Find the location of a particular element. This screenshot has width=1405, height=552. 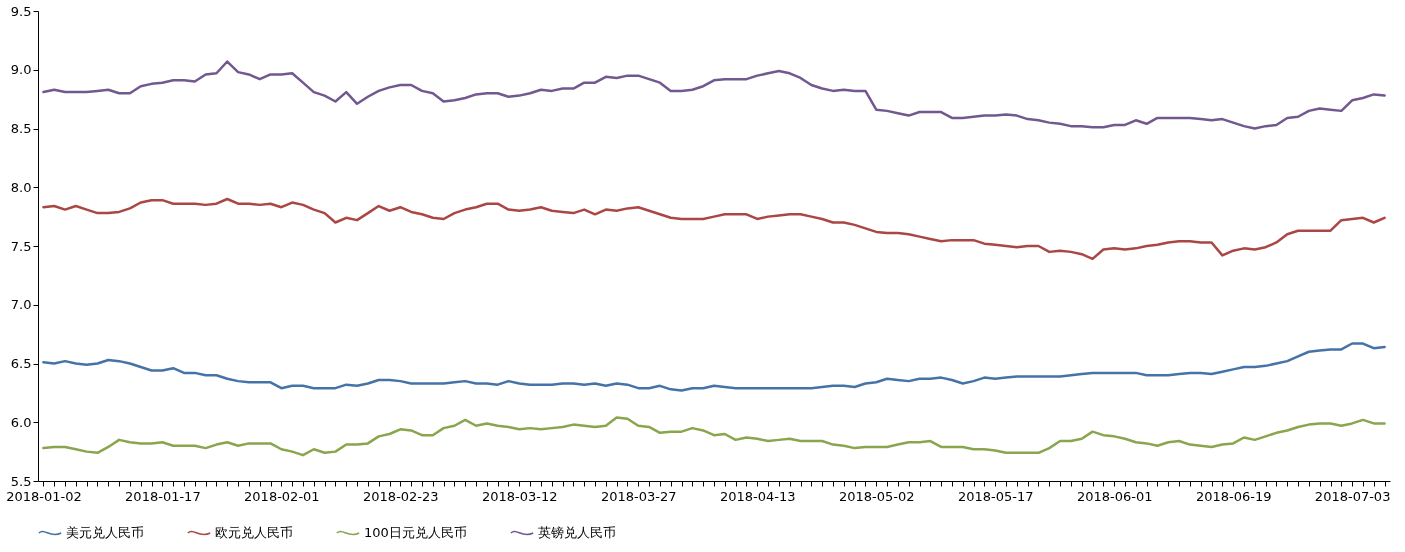

y-tick-label: 7.0 is located at coordinates (21, 305).